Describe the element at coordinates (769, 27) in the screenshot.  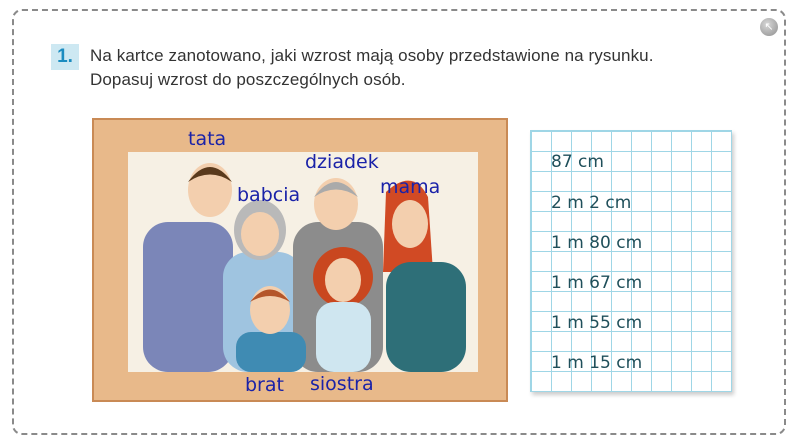
I see `arrow-up-left-icon: ↖` at that location.